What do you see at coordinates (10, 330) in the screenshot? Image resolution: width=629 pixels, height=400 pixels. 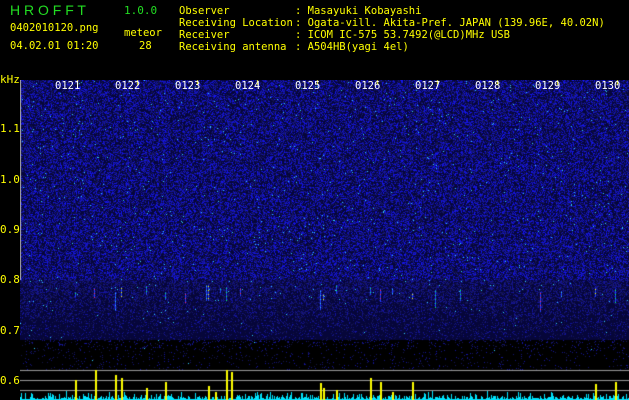 I see `y-tick-label: 0.7` at bounding box center [10, 330].